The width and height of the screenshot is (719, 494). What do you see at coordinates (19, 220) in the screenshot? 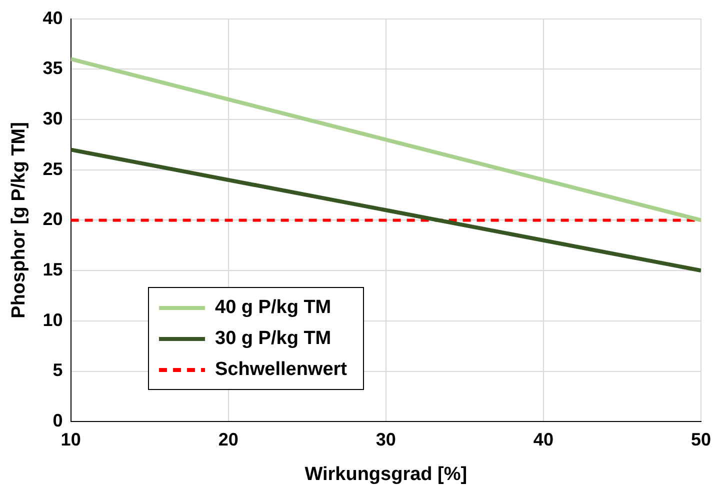
I see `y-axis-title: Phosphor [g P/kg TM]` at bounding box center [19, 220].